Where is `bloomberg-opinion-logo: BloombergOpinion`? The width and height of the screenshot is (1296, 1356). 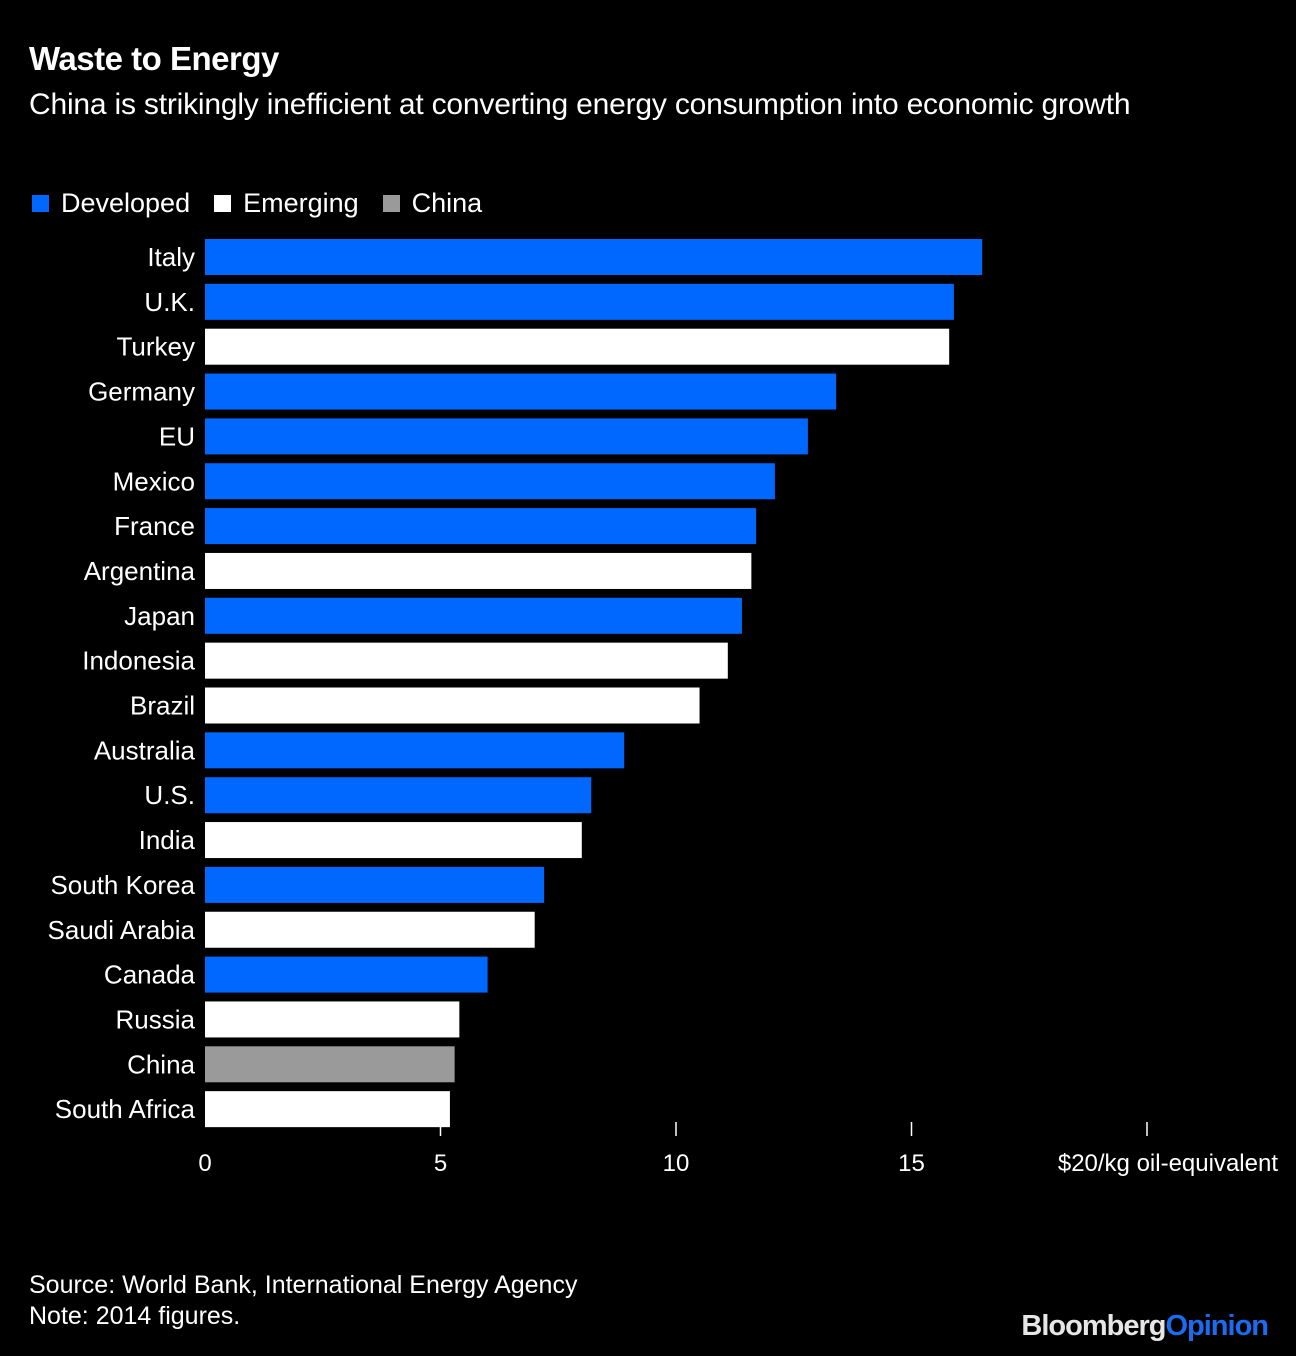
bloomberg-opinion-logo: BloombergOpinion is located at coordinates (1145, 1326).